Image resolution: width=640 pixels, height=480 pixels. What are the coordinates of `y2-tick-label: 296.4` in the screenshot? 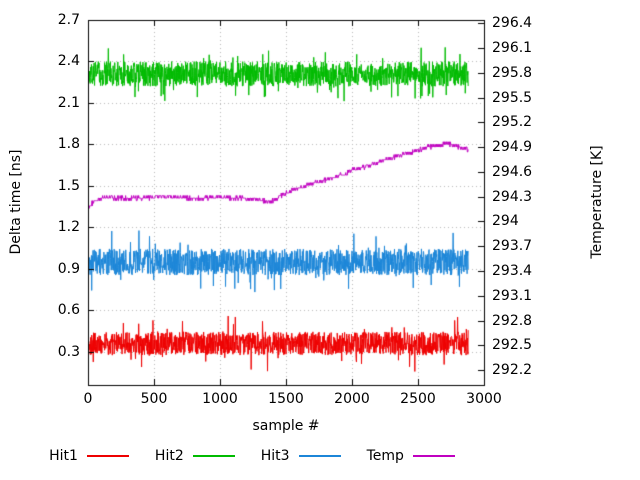 It's located at (512, 23).